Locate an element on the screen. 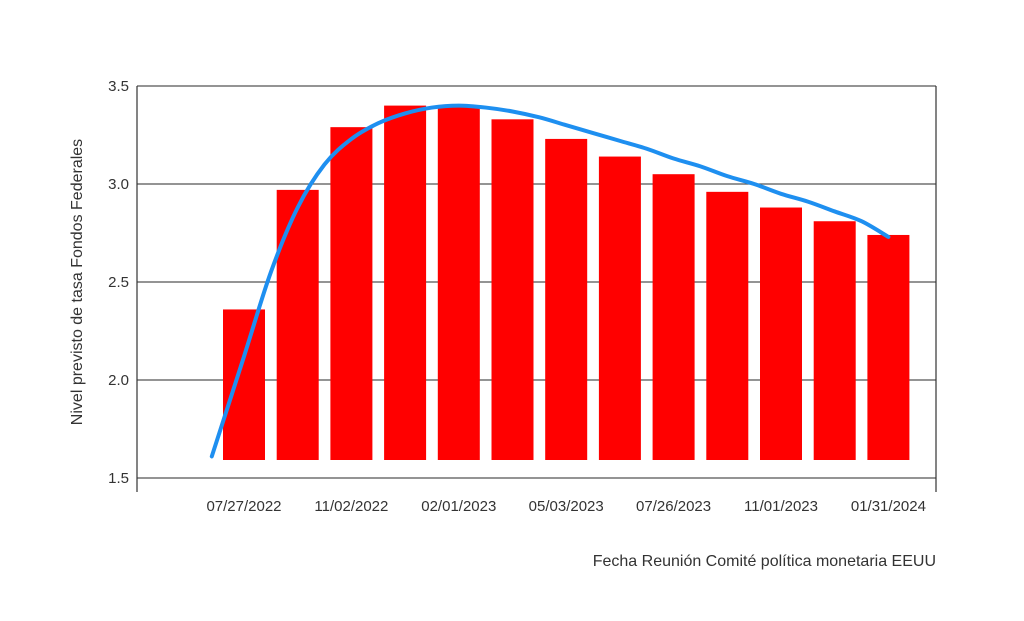 The width and height of the screenshot is (1024, 621). x-tick-label: 02/01/2023 is located at coordinates (458, 506).